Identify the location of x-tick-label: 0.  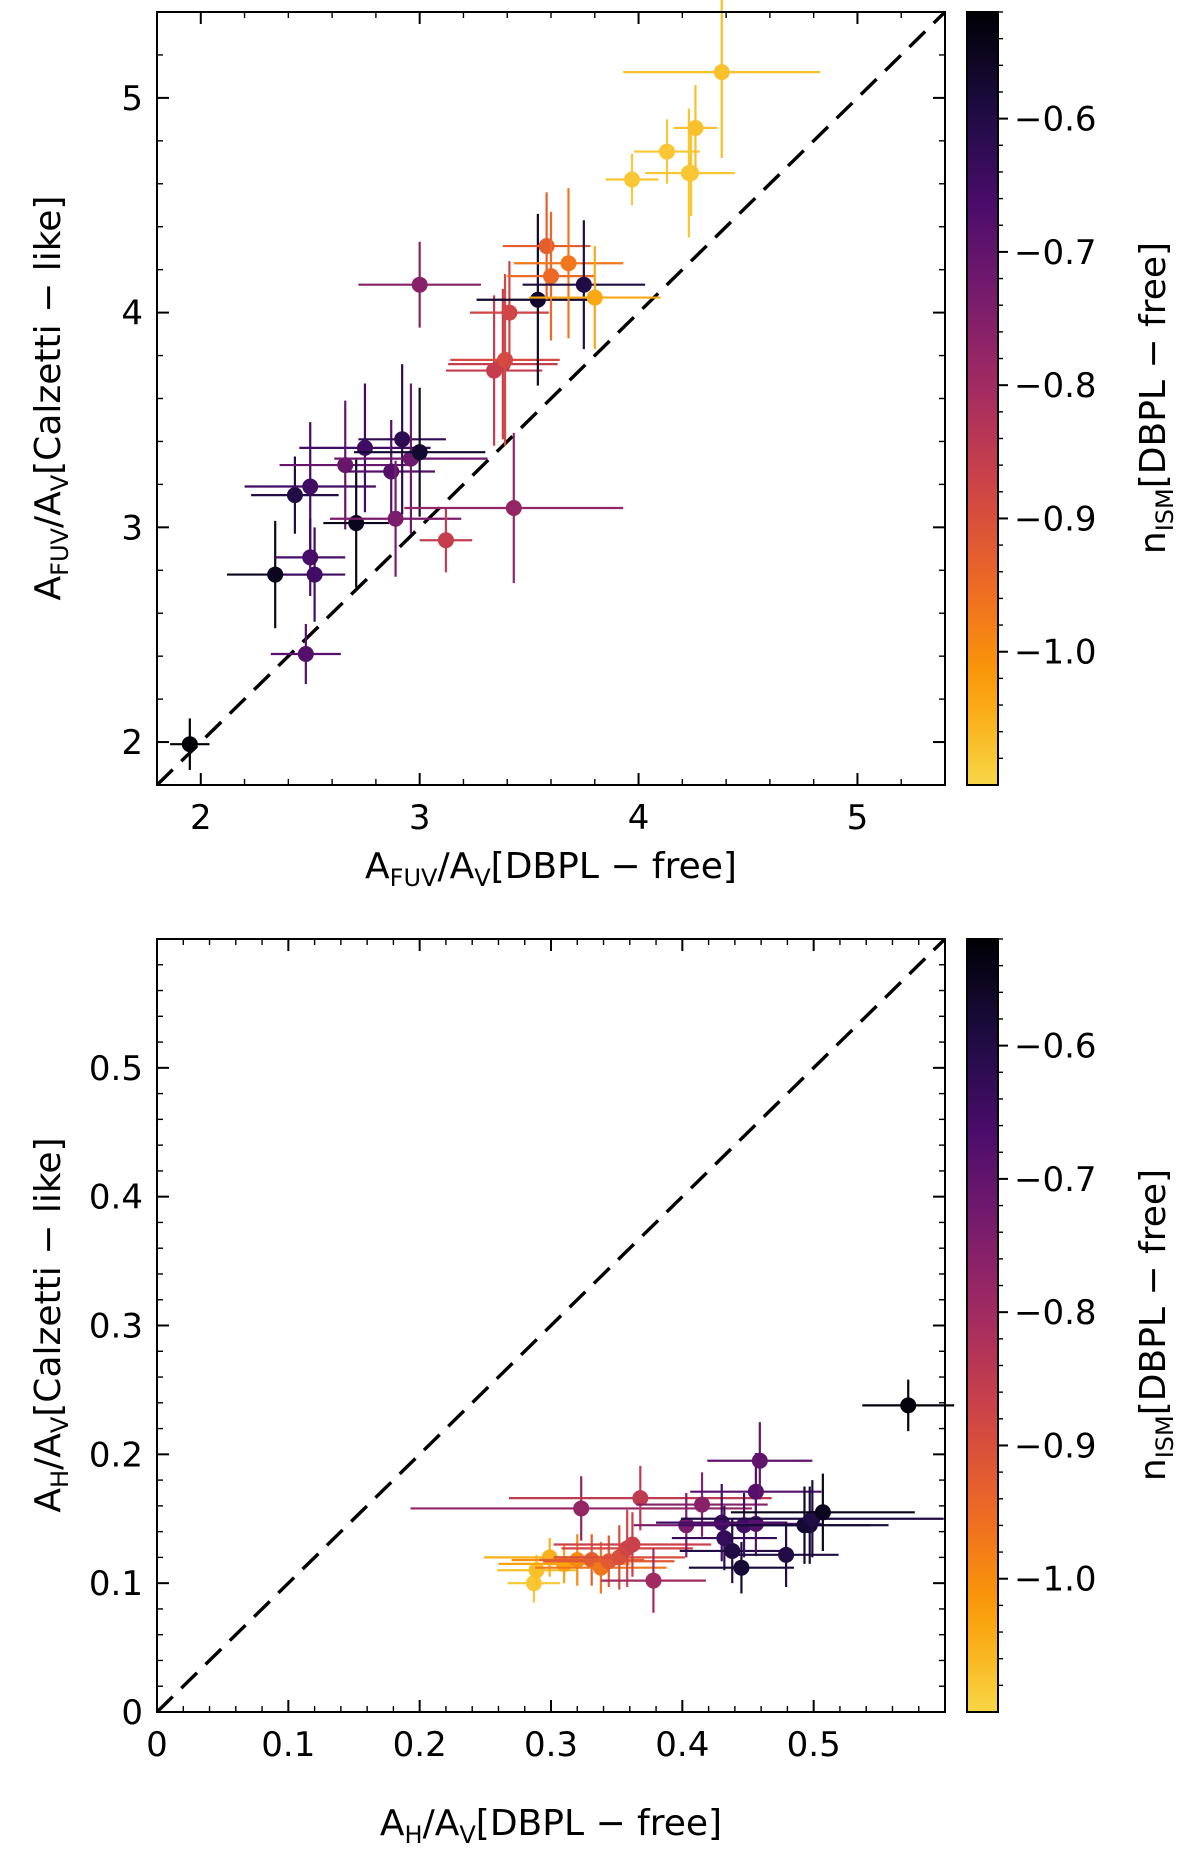
(157, 1745).